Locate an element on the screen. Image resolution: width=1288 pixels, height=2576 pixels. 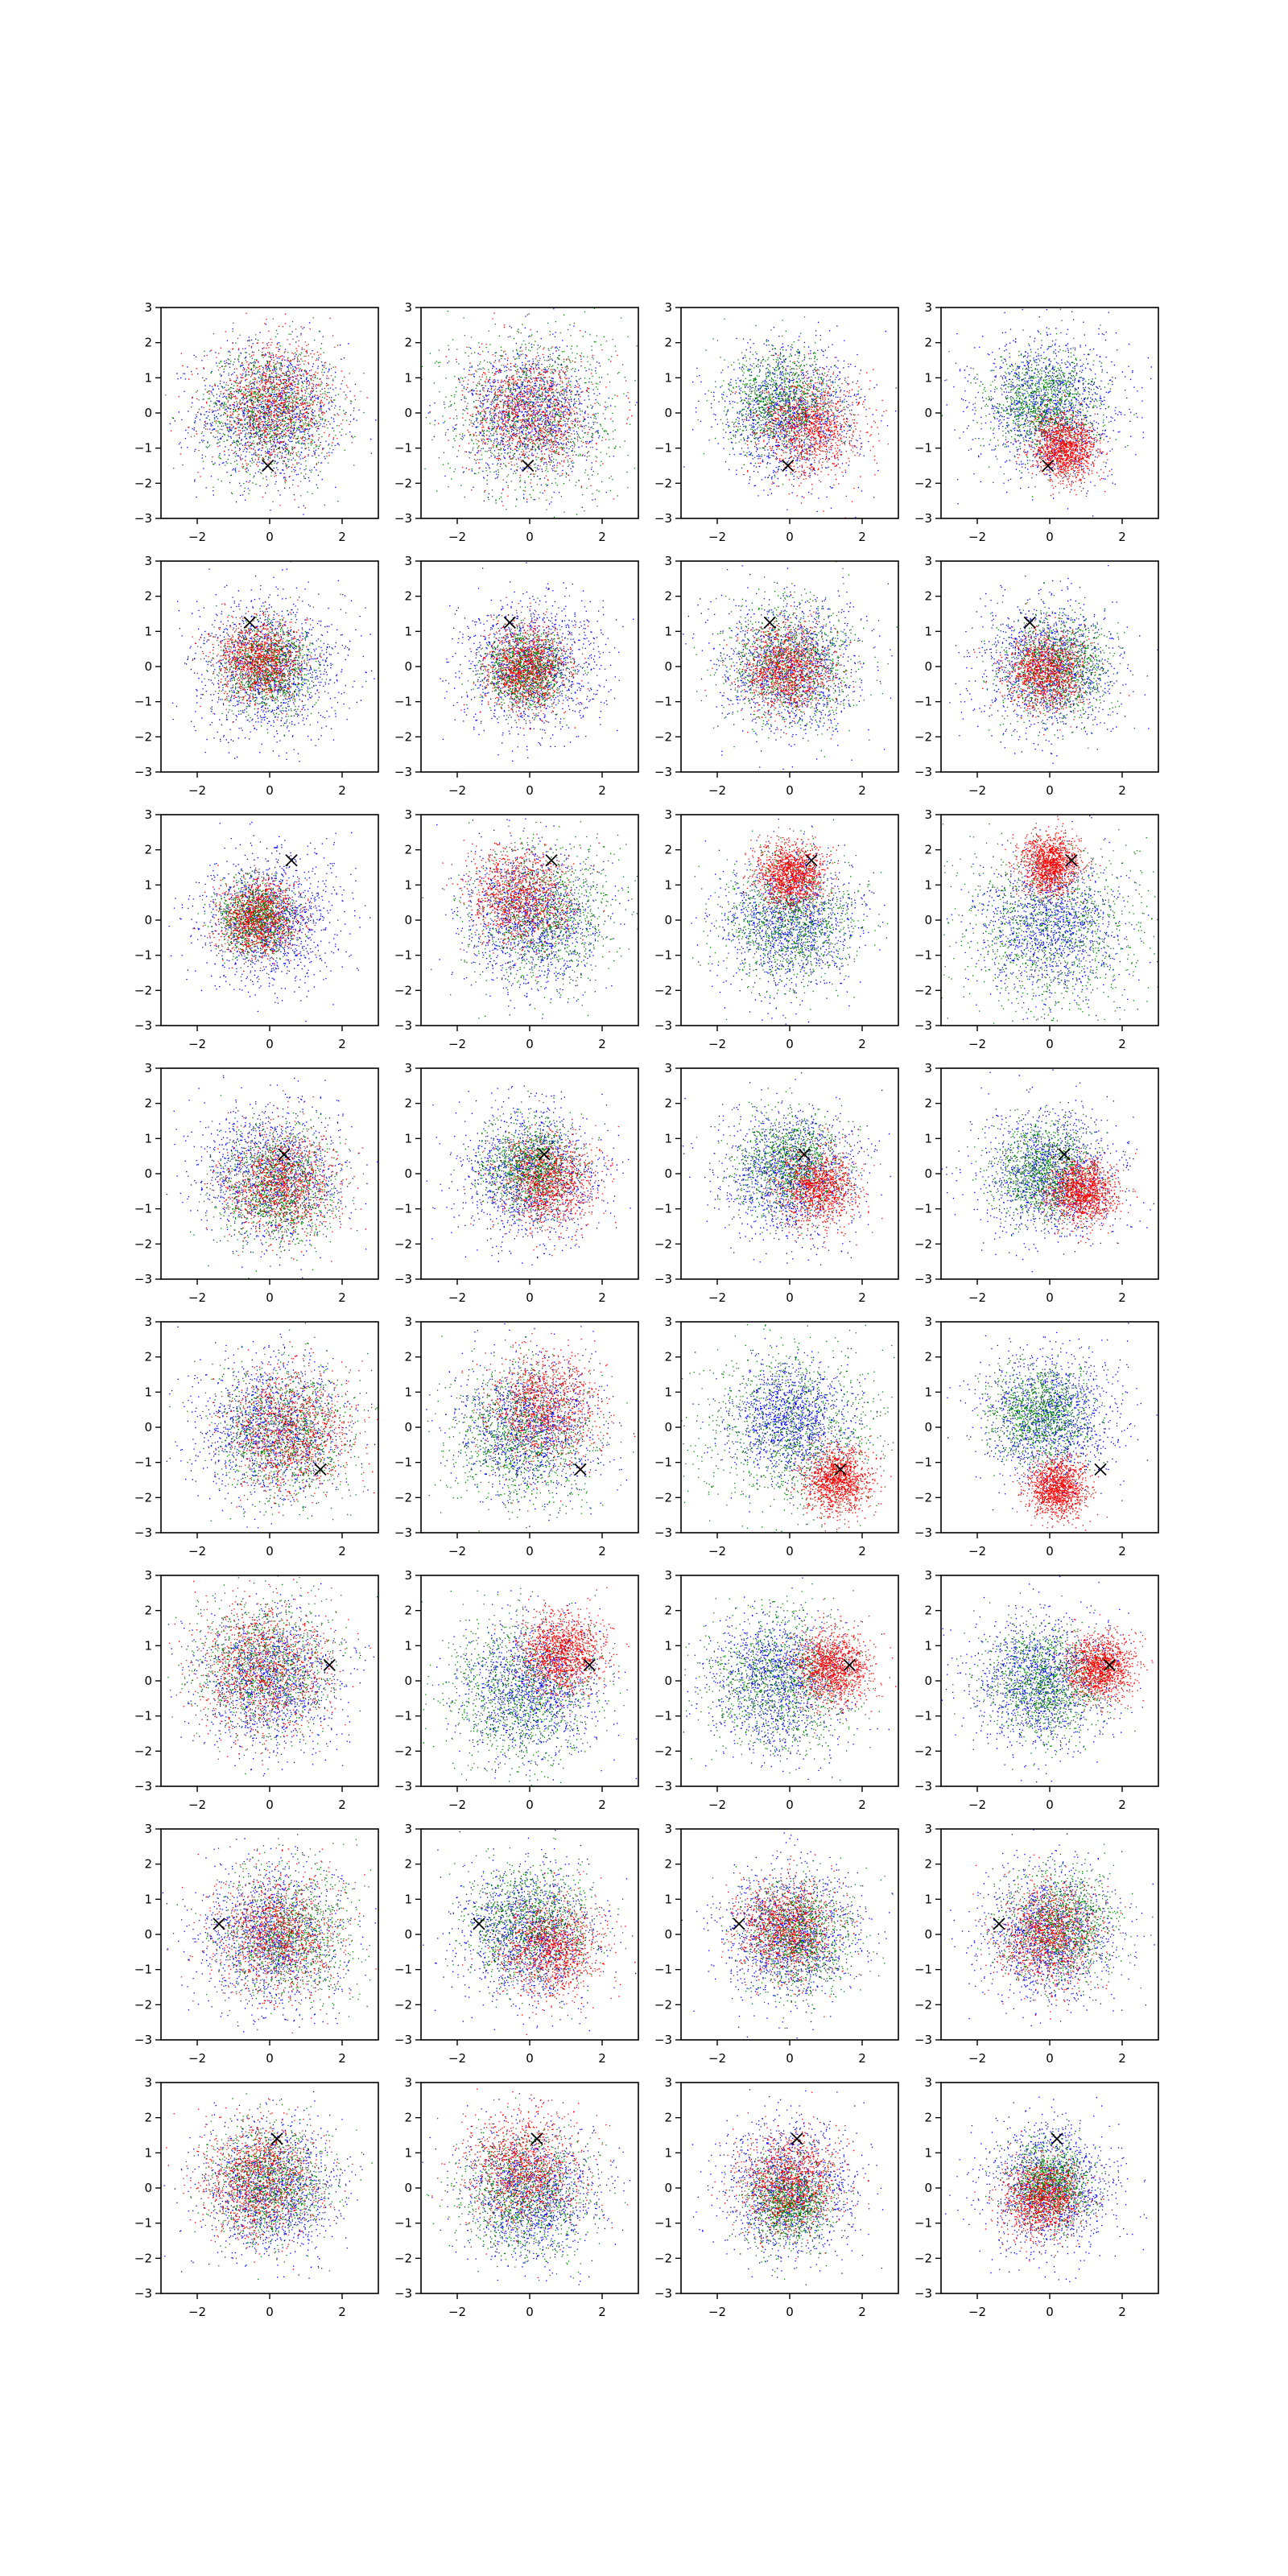
panel-r6-c0: −2 0 2 −3 −2 −1 0 1 2 3 is located at coordinates (256, 1944).